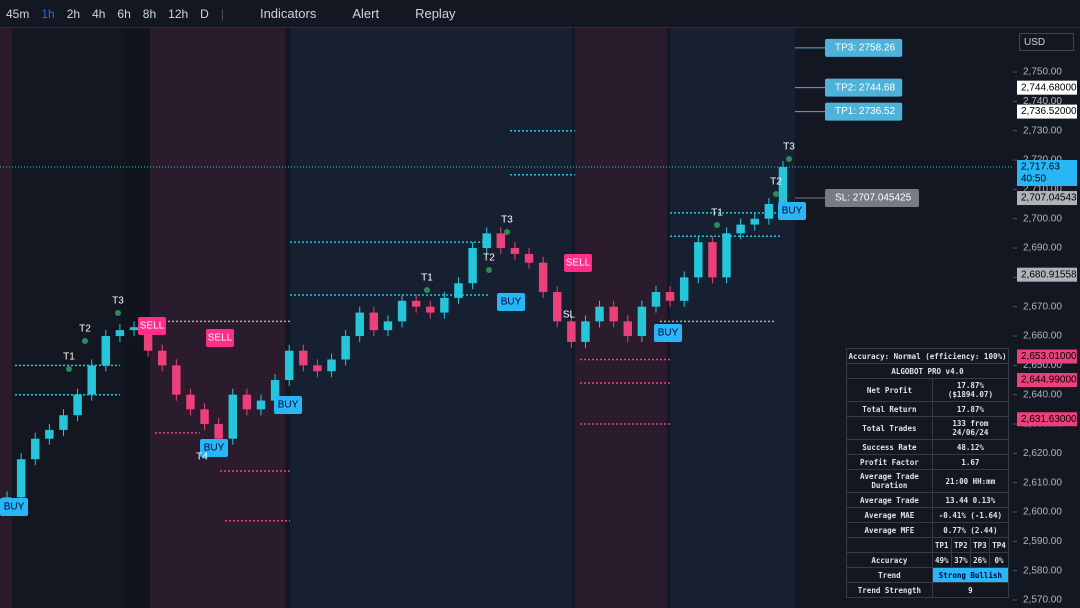  I want to click on y-tick-label: 2,690.00, so click(1042, 248).